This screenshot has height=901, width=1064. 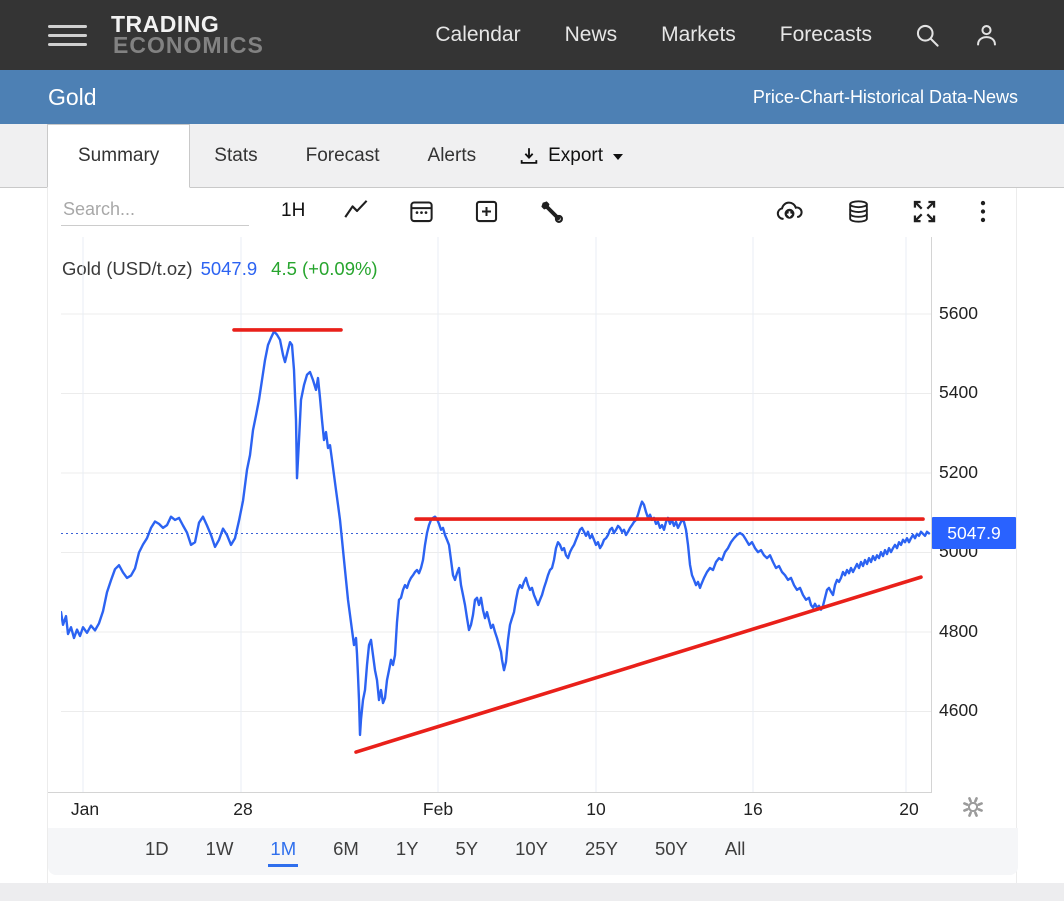 I want to click on range-button-25y: 25Y, so click(x=601, y=848).